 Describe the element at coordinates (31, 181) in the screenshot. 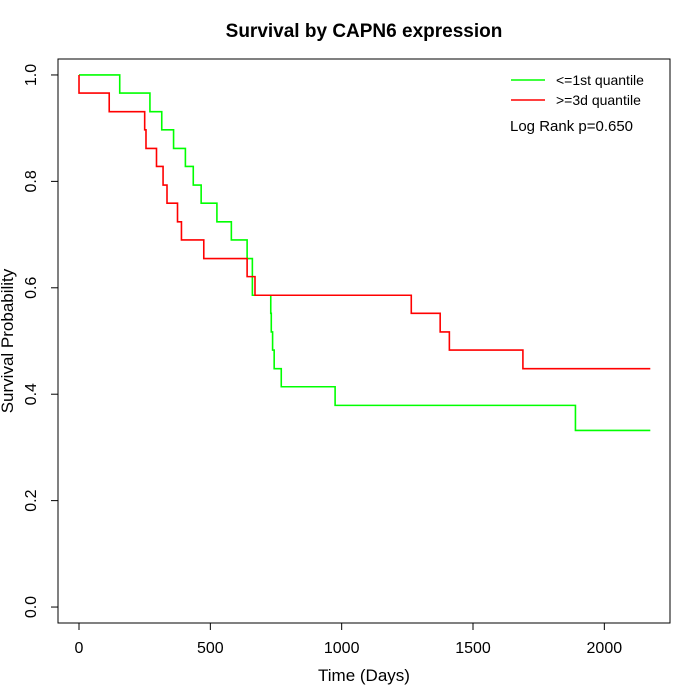

I see `y-tick-label: 0.8` at that location.